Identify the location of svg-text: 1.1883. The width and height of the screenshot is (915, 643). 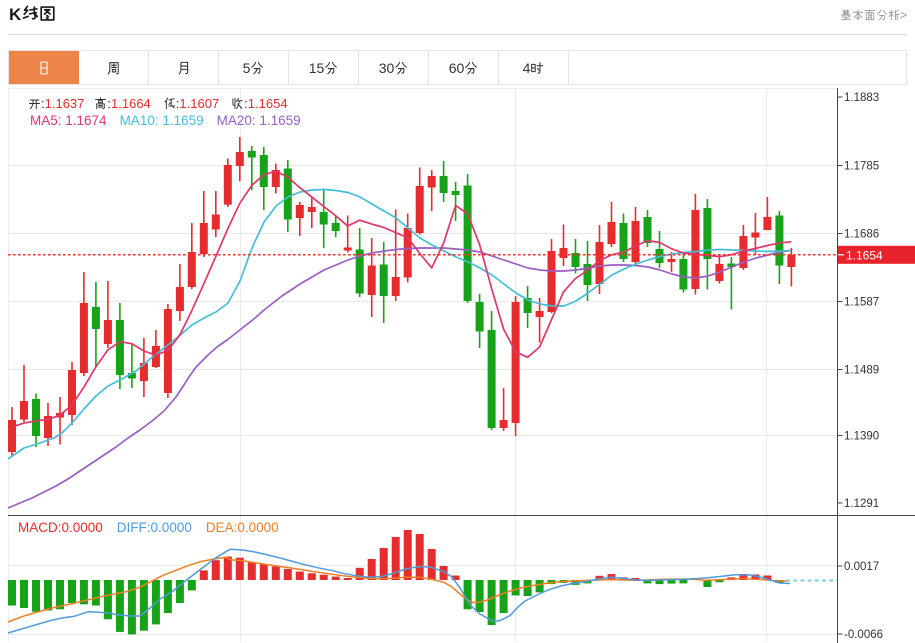
(861, 98).